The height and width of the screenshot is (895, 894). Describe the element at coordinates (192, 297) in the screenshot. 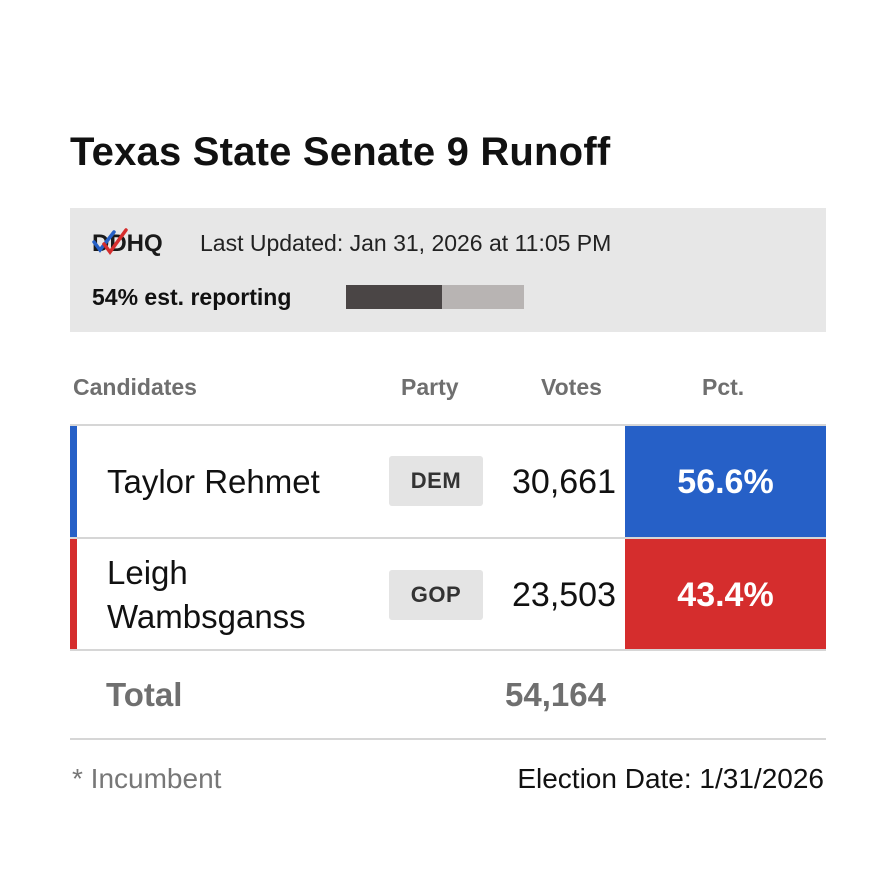

I see `reporting-label: 54% est. reporting` at that location.